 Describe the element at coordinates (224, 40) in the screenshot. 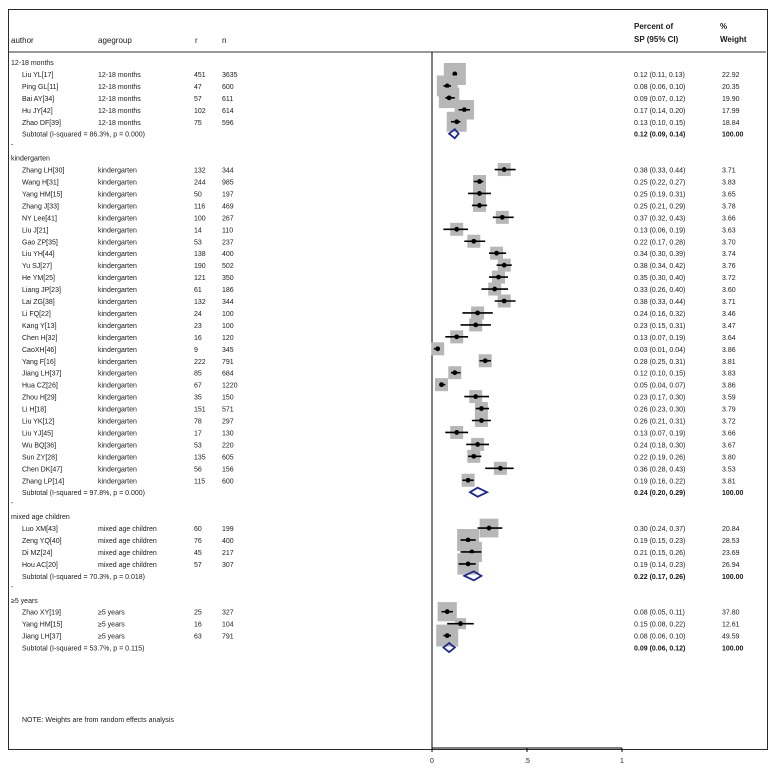

I see `header-n: n` at that location.